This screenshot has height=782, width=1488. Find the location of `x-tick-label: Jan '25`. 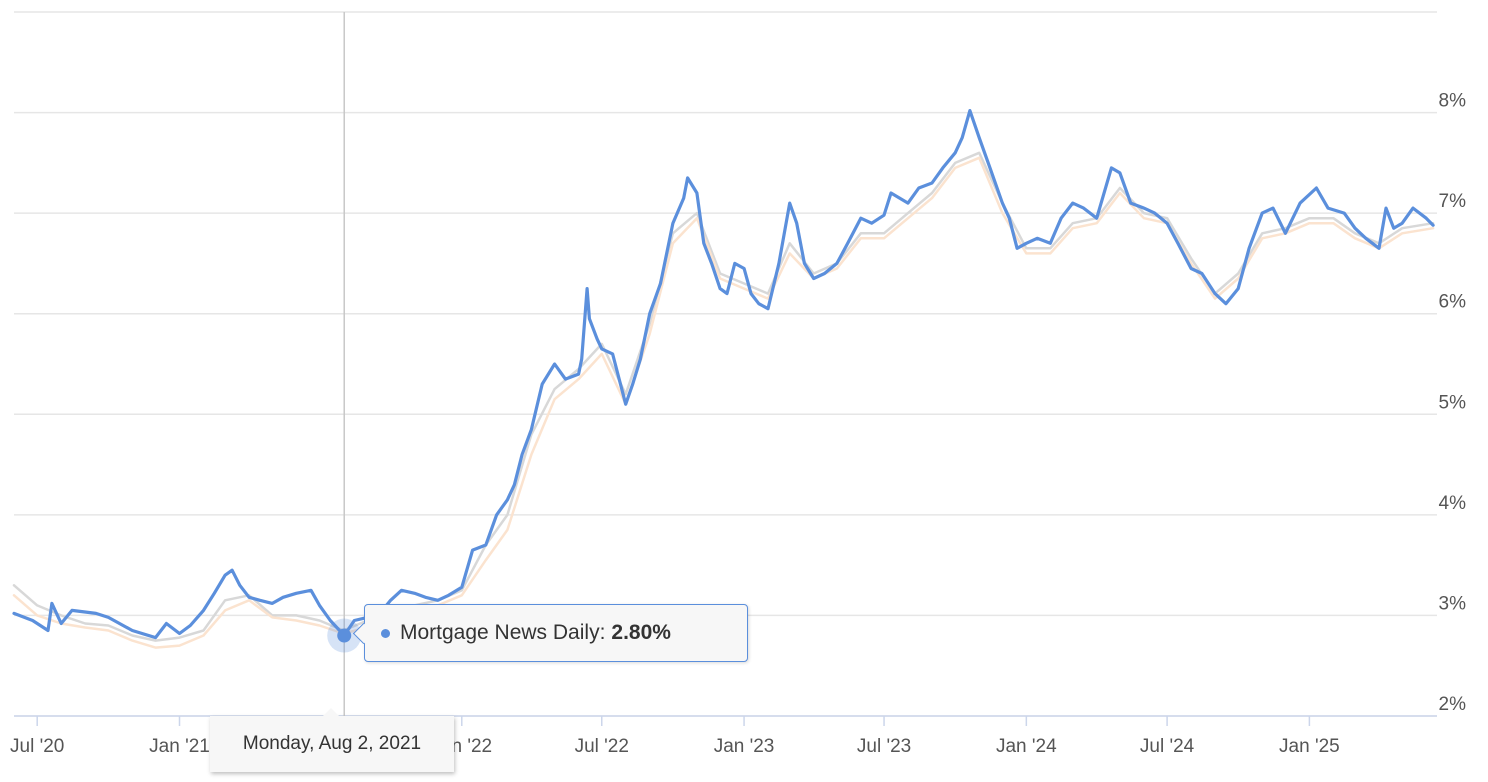

x-tick-label: Jan '25 is located at coordinates (1309, 746).